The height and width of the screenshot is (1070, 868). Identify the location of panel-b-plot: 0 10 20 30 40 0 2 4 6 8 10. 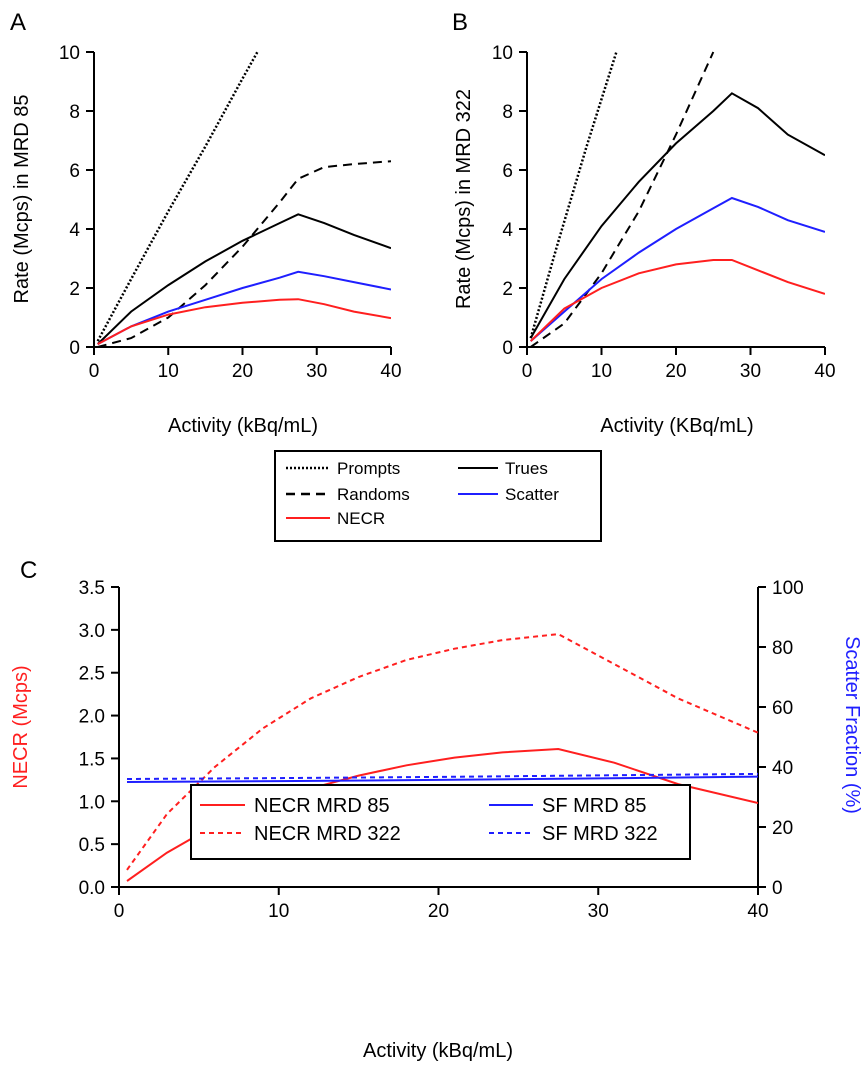
(664, 212).